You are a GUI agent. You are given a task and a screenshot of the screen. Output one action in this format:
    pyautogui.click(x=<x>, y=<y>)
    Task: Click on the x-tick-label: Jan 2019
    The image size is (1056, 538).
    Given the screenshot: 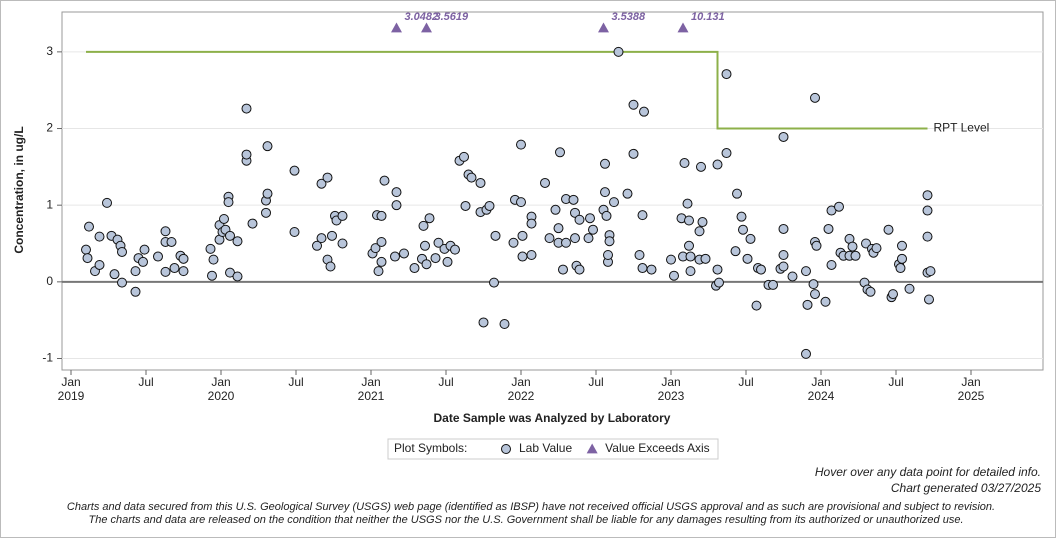 What is the action you would take?
    pyautogui.click(x=71, y=389)
    